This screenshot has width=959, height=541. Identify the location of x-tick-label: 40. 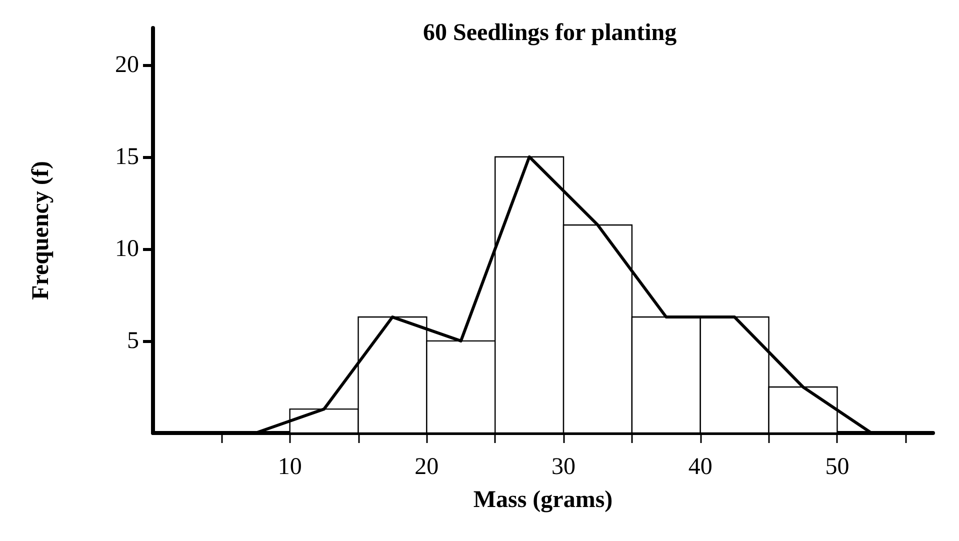
(700, 467).